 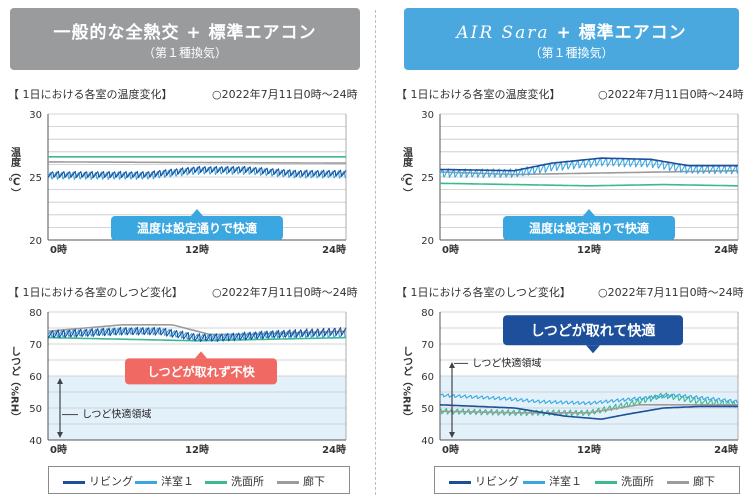 I want to click on humid-title-right: 【 1日における各室のしつど変化】, so click(x=483, y=292).